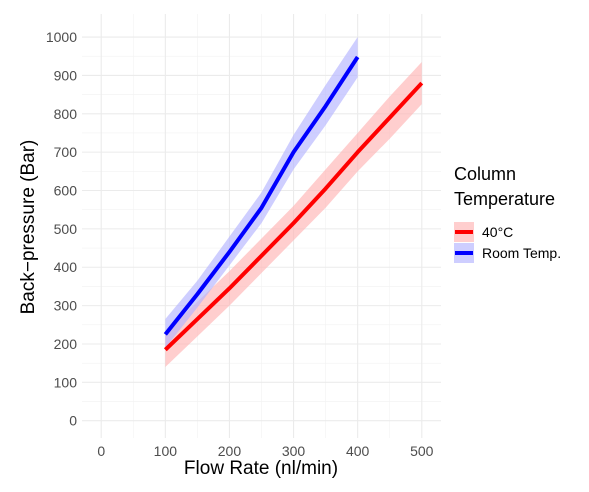  Describe the element at coordinates (66, 75) in the screenshot. I see `y-tick-label: 900` at that location.